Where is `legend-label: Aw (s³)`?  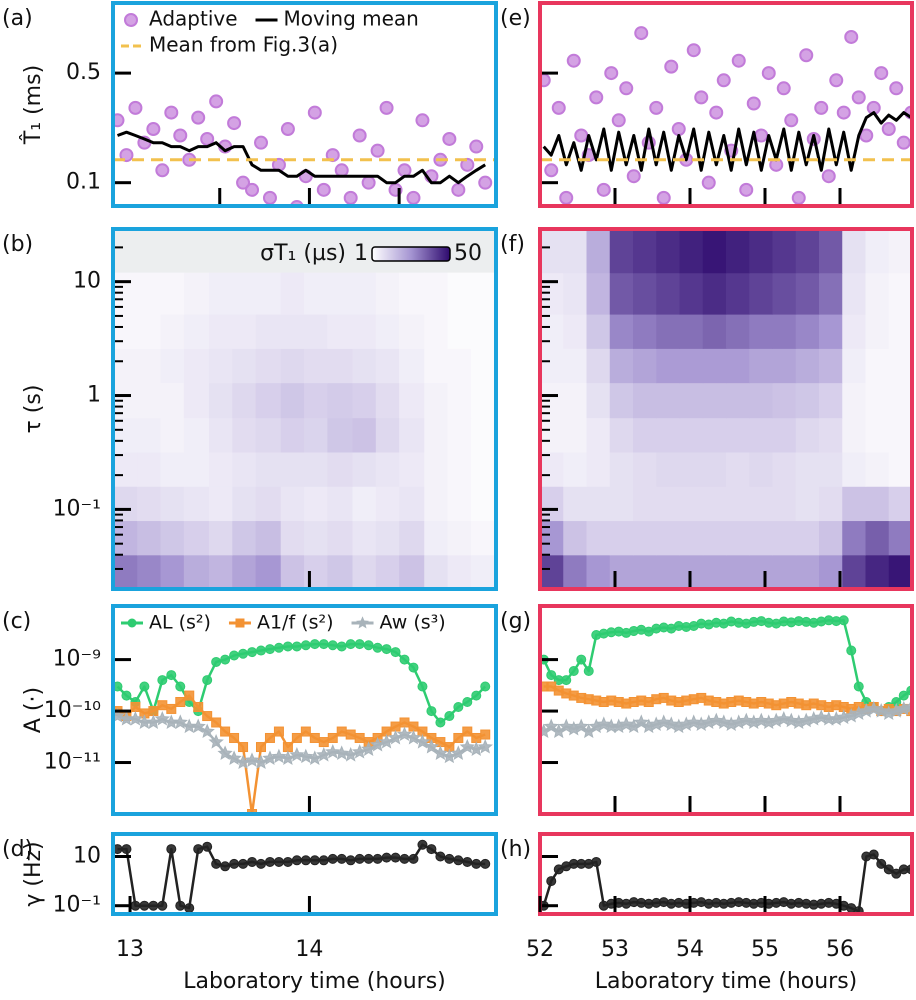 legend-label: Aw (s³) is located at coordinates (413, 623).